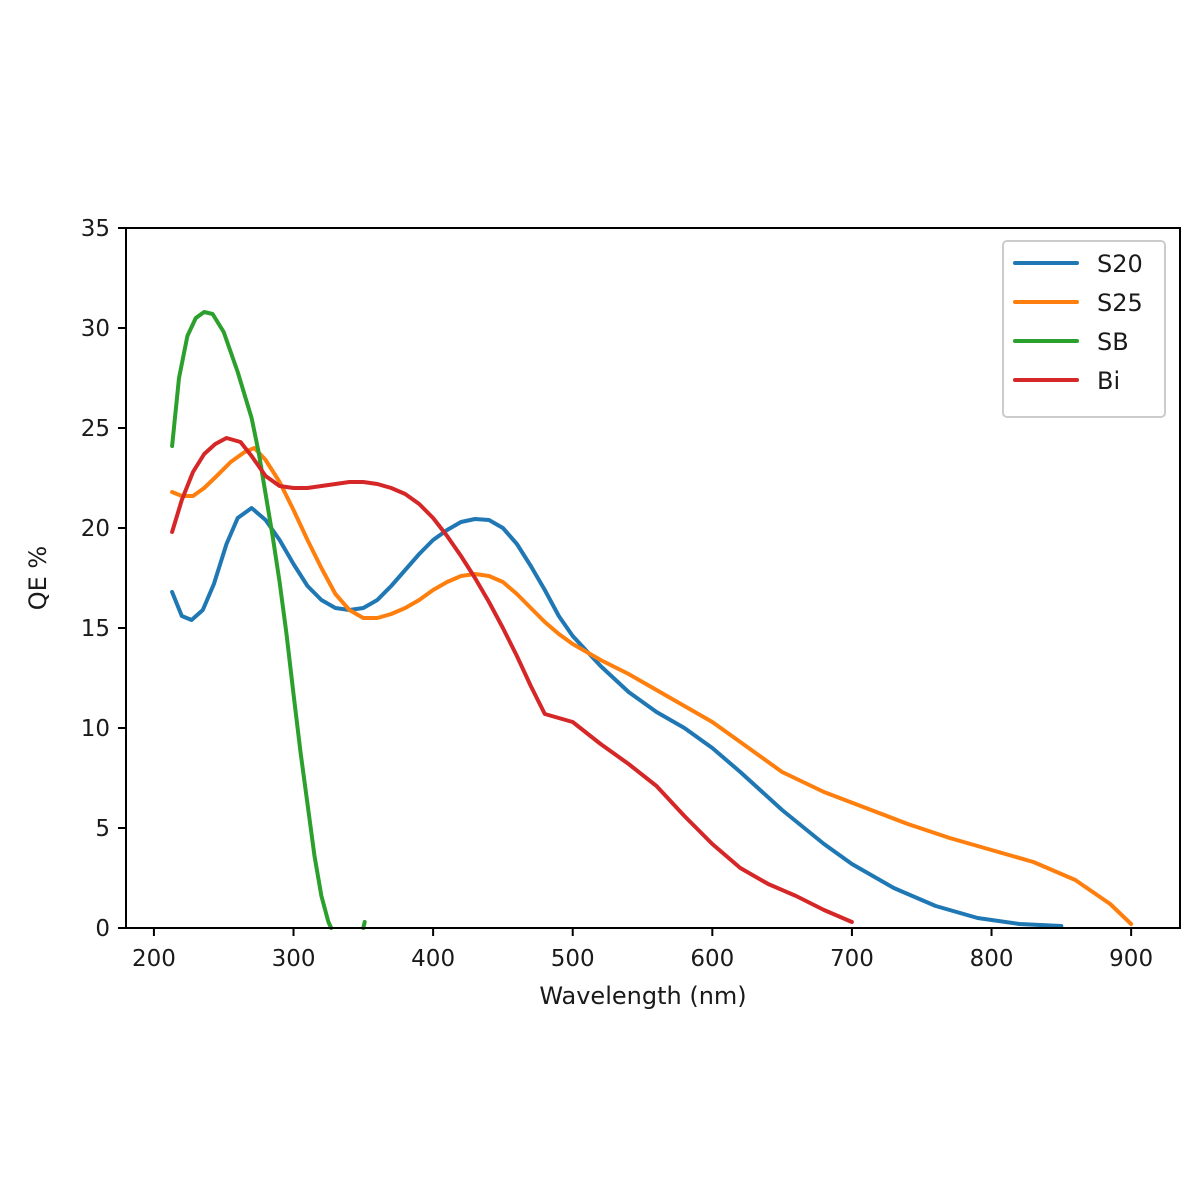 Image resolution: width=1200 pixels, height=1200 pixels. I want to click on legend-label-bi: Bi, so click(1108, 381).